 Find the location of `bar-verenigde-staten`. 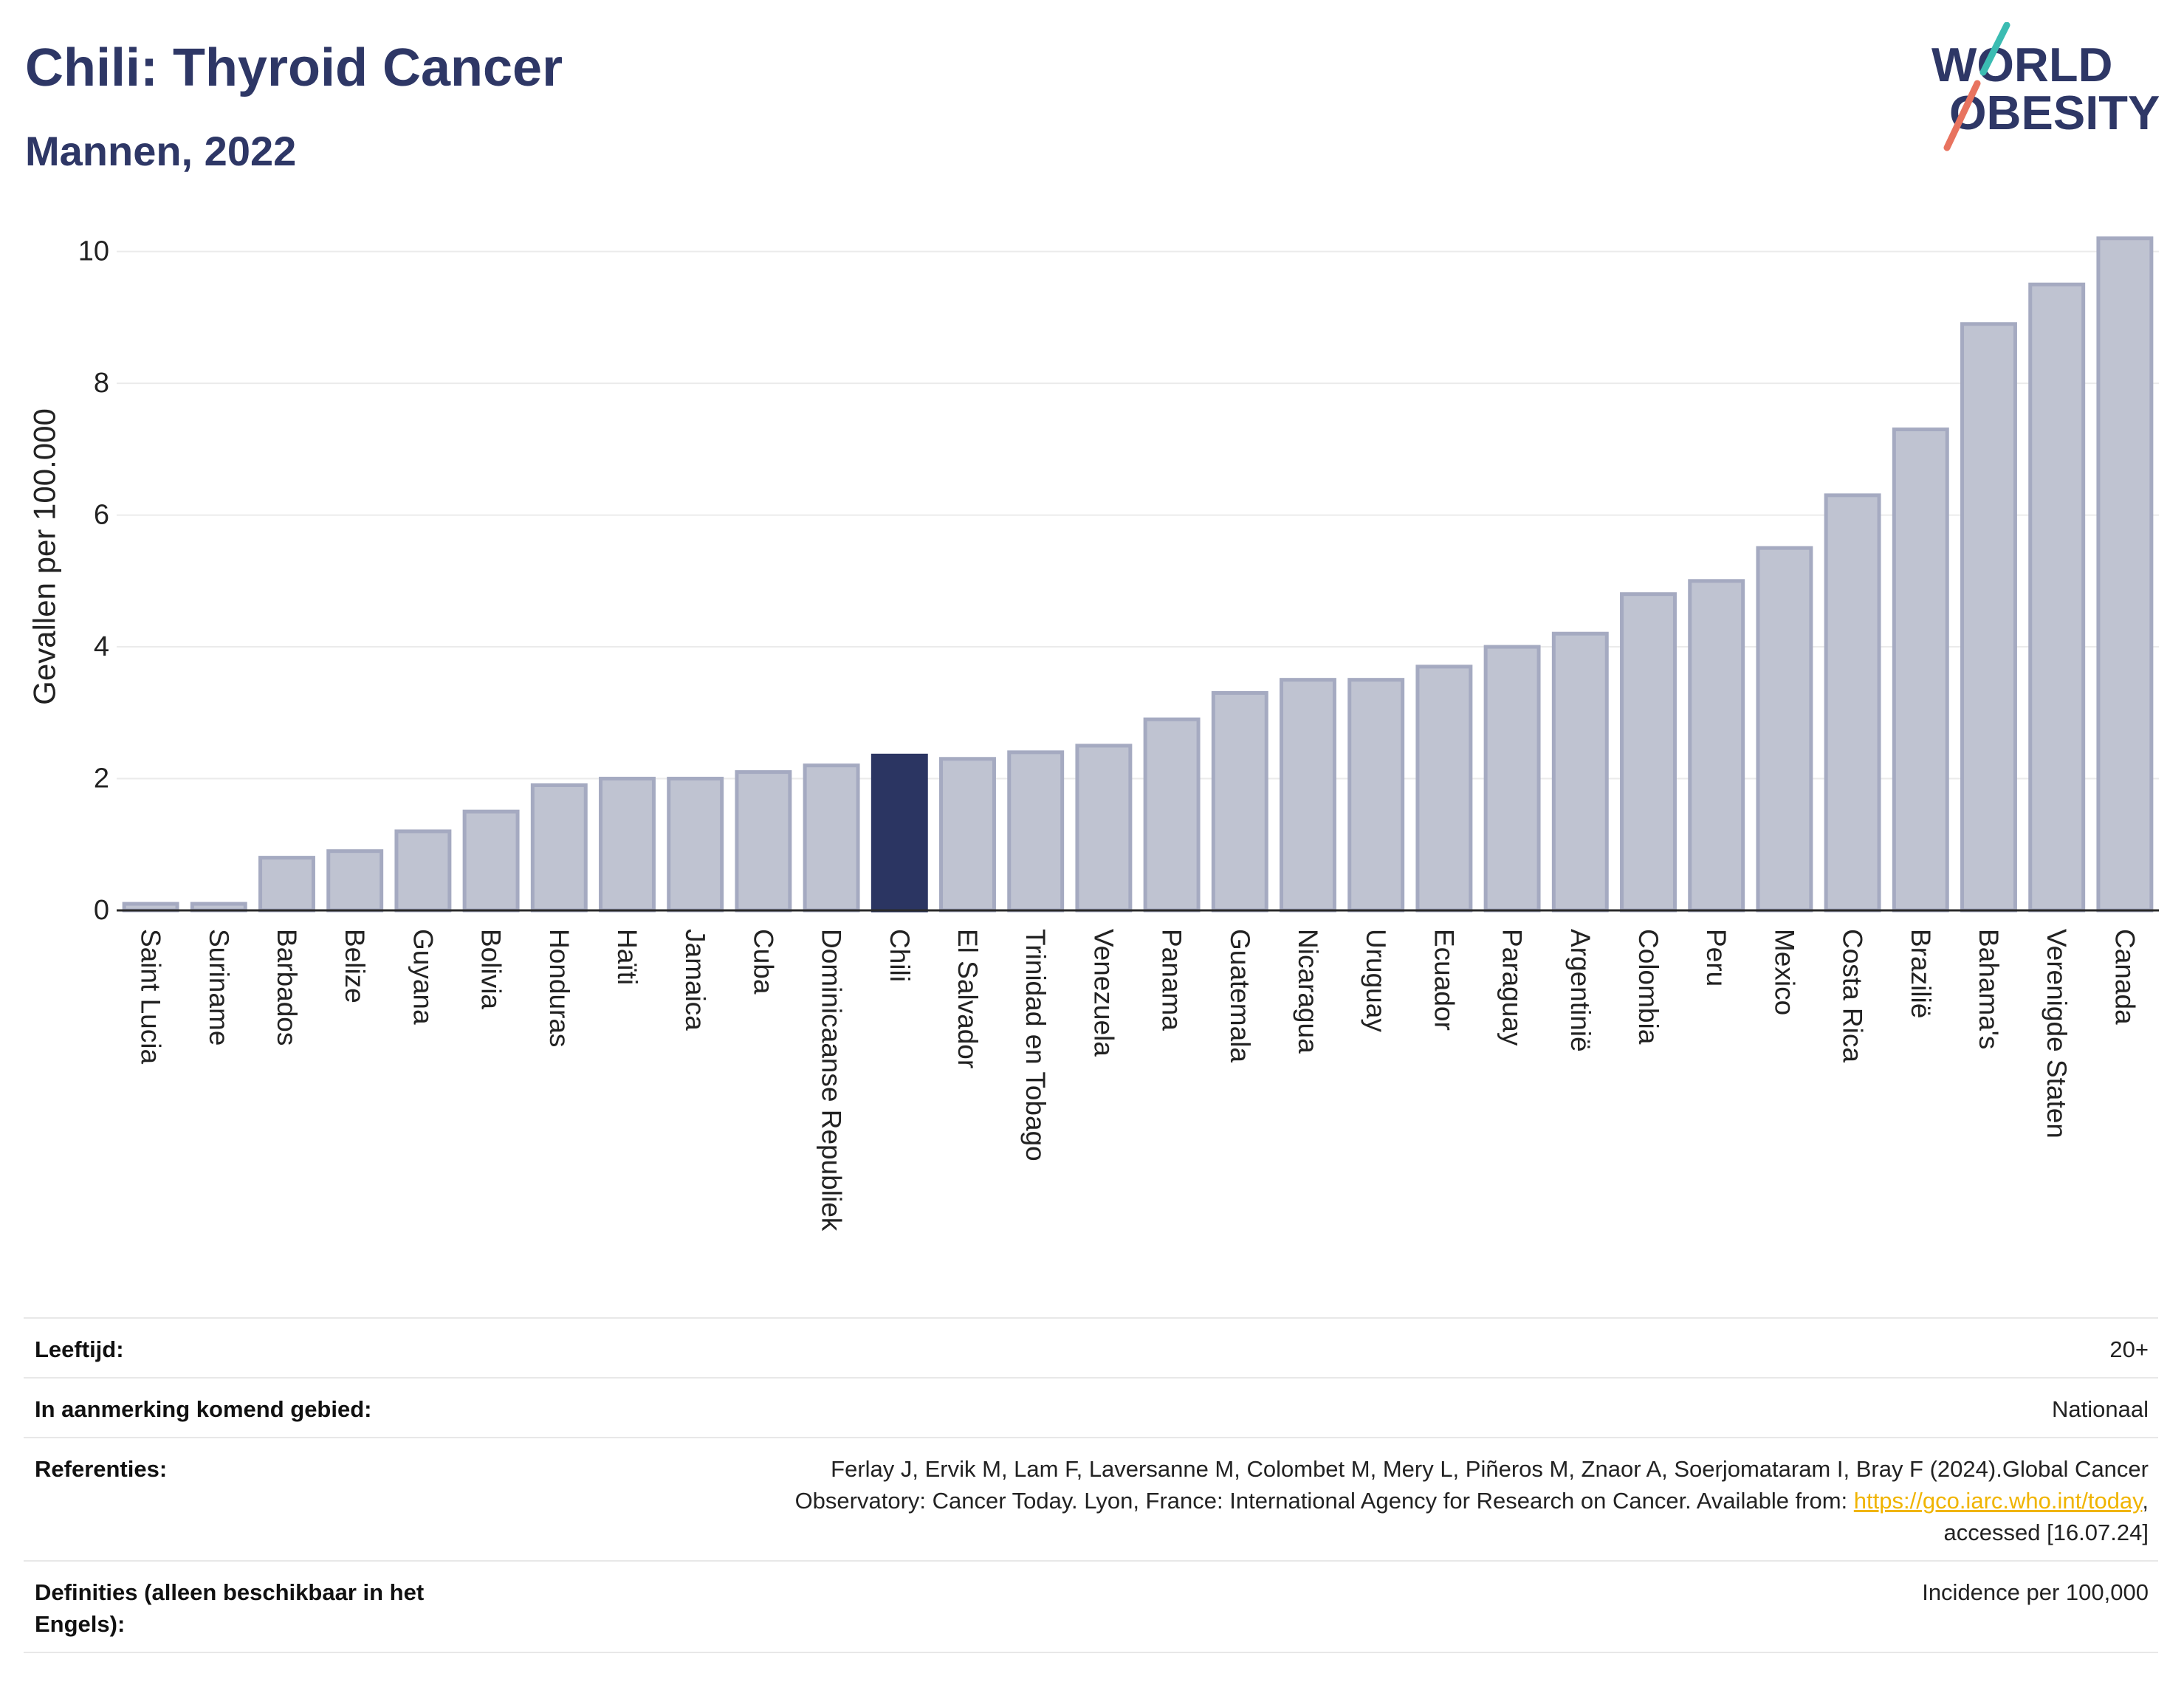

bar-verenigde-staten is located at coordinates (2057, 597).